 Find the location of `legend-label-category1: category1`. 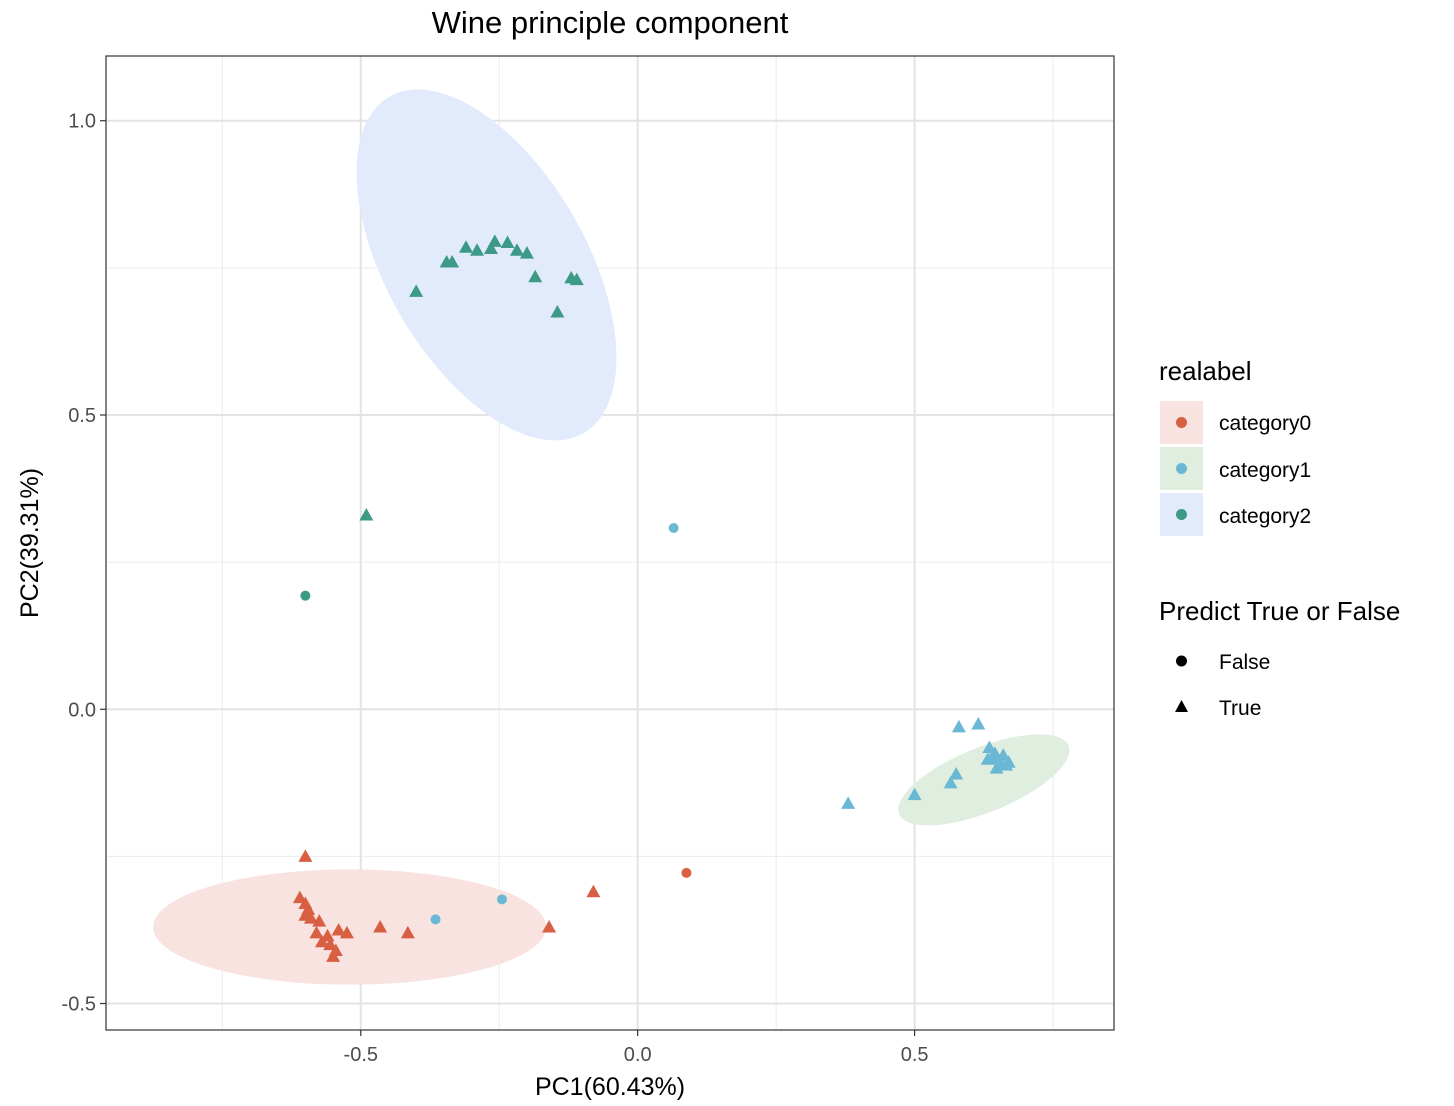

legend-label-category1: category1 is located at coordinates (1265, 470).